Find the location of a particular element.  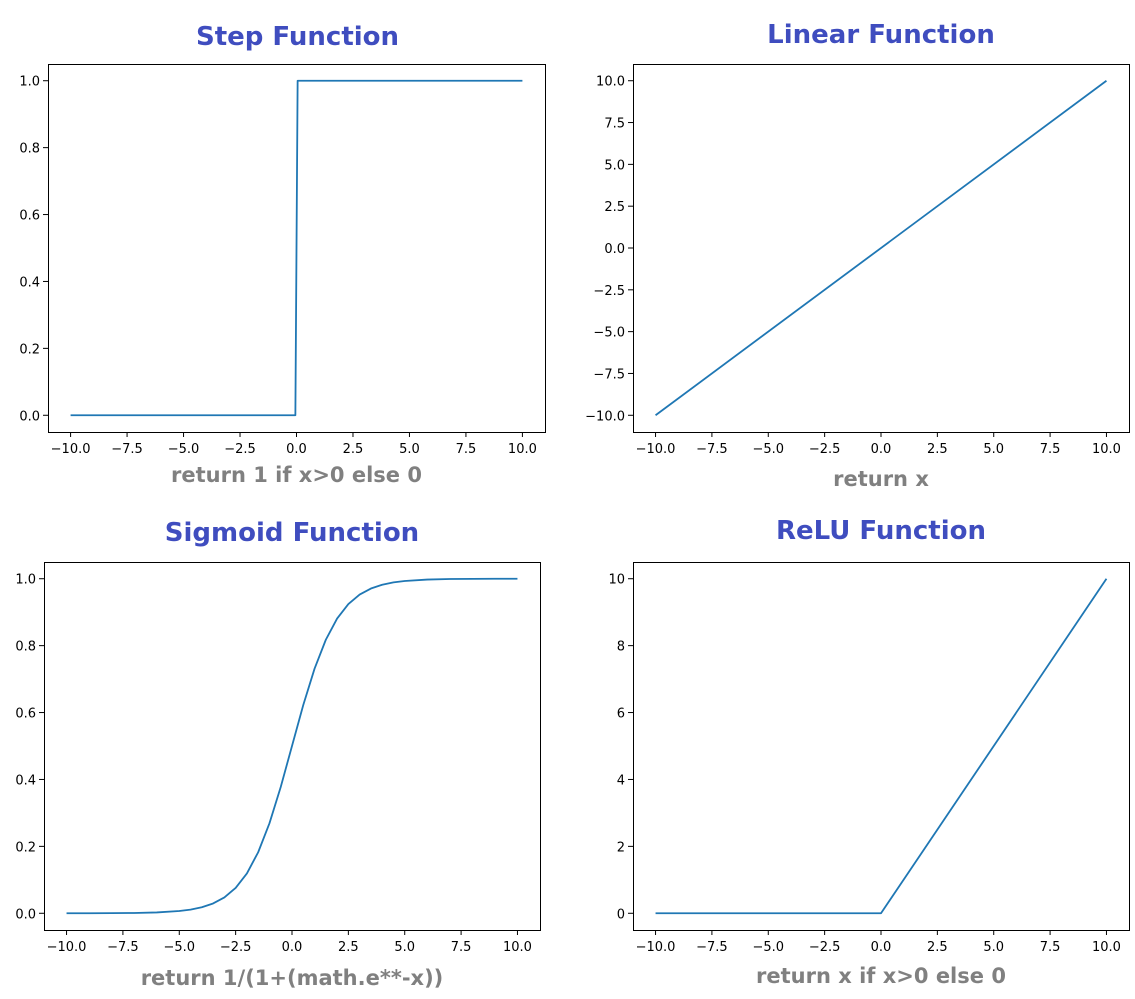

y-tick-label: 2 is located at coordinates (621, 847).